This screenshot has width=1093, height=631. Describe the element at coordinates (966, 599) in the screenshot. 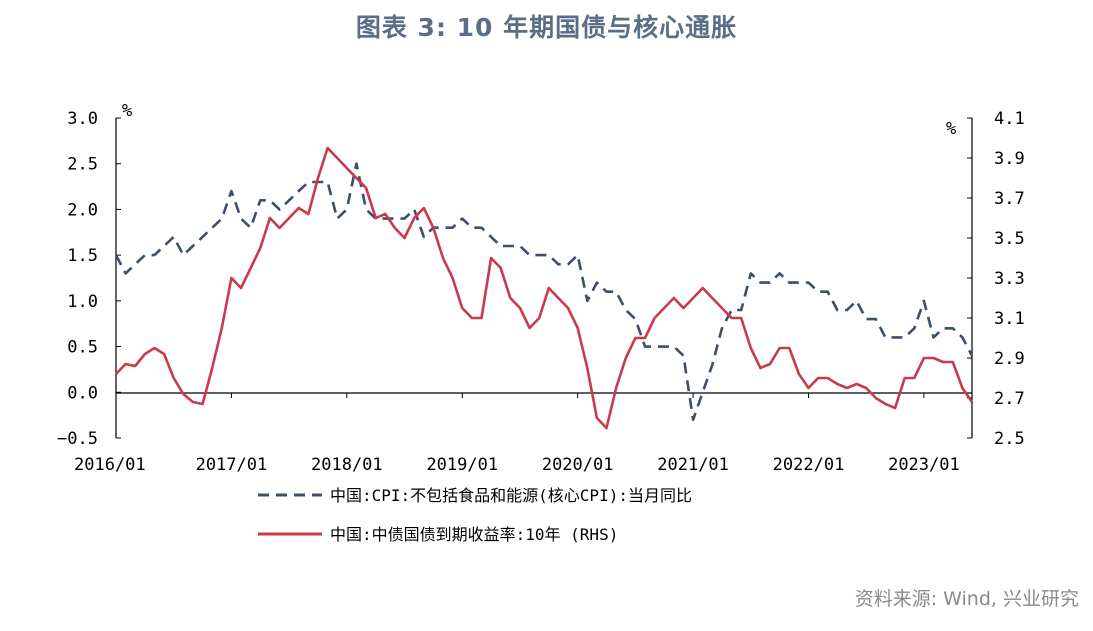

I see `source-note: 资料来源: Wind, 兴业研究` at that location.